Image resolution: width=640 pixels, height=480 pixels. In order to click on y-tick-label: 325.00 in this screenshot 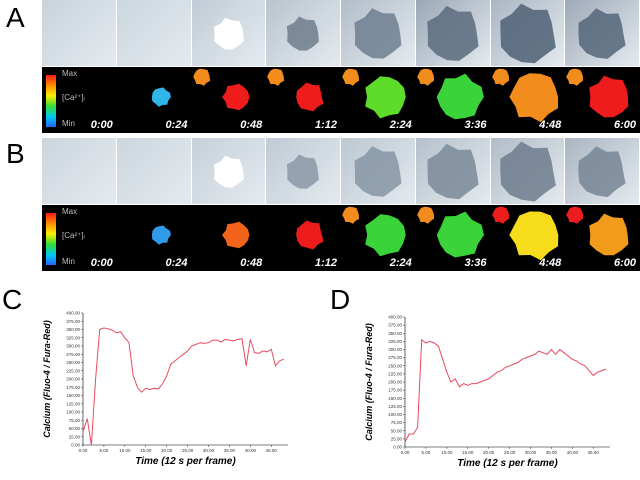, I will do `click(73, 337)`.